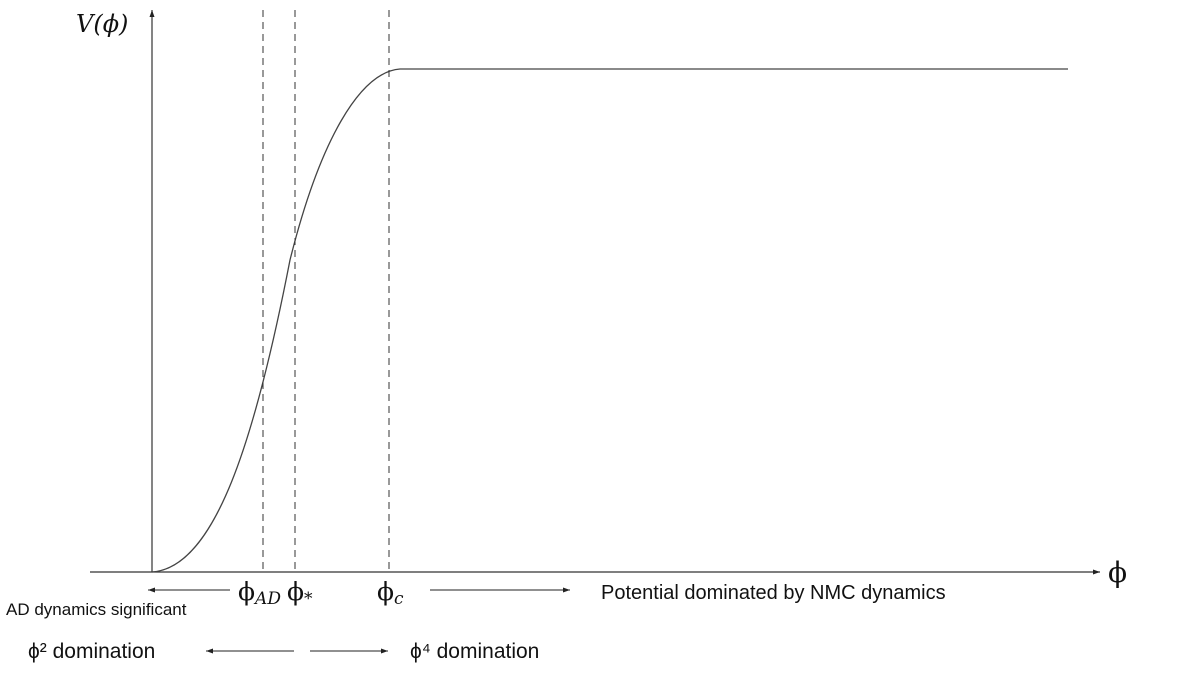 This screenshot has height=673, width=1196. I want to click on phi4-domination-text: ϕ⁴ domination, so click(474, 651).